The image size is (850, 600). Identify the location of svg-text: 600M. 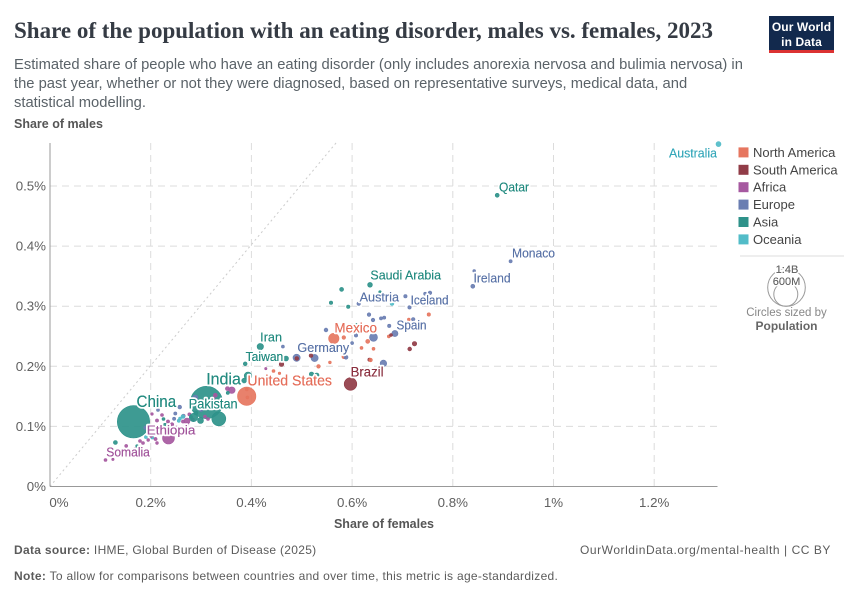
(787, 282).